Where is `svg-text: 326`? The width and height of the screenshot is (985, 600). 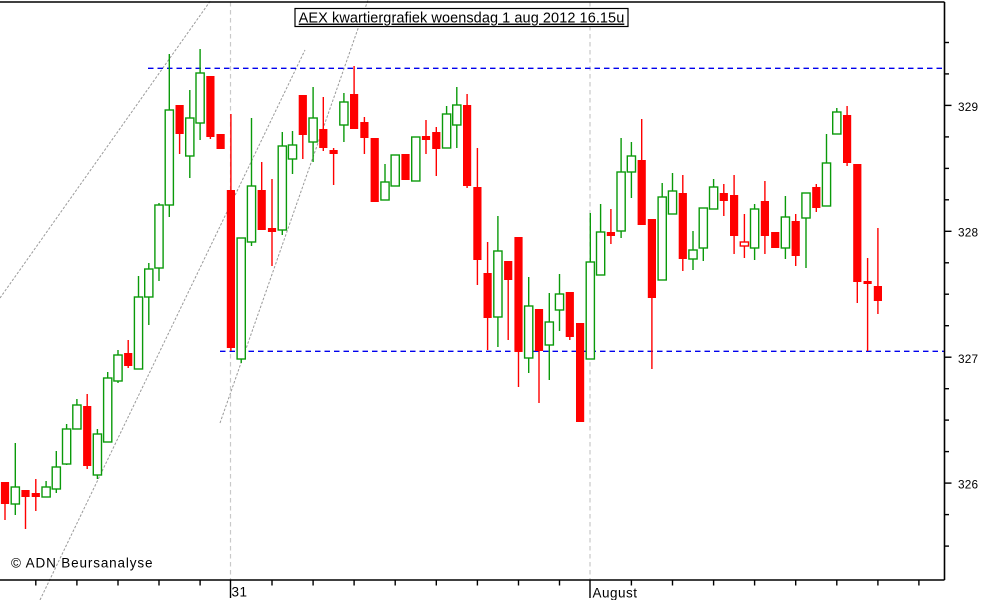 svg-text: 326 is located at coordinates (968, 485).